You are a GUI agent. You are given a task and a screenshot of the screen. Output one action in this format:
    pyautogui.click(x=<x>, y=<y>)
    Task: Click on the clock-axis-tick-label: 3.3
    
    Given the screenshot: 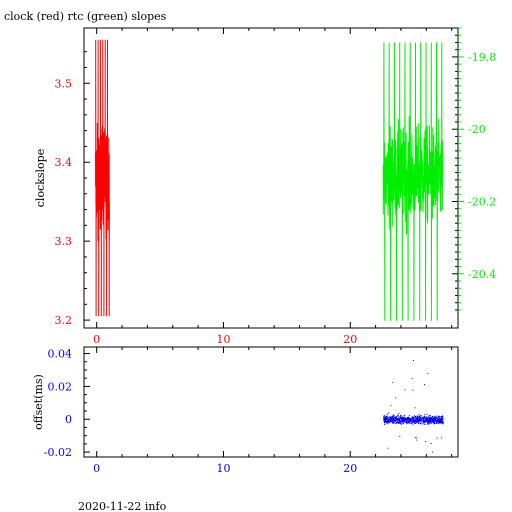 What is the action you would take?
    pyautogui.click(x=64, y=241)
    